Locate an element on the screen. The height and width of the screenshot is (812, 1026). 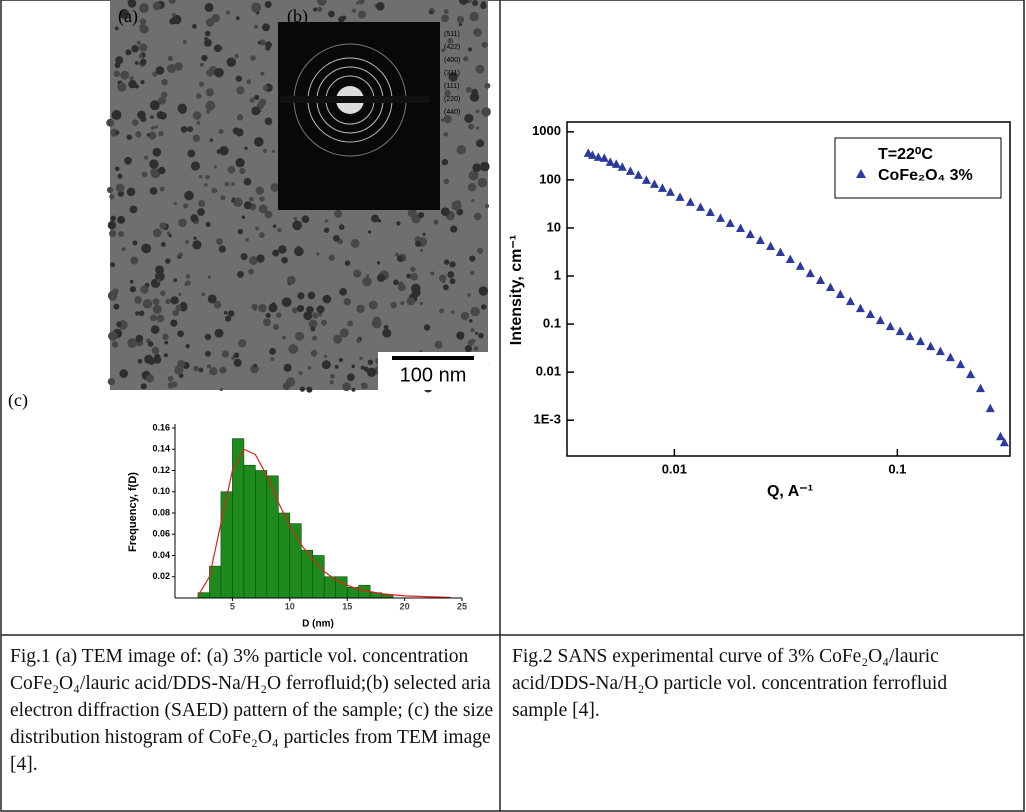
y-tick-label: 0.04 is located at coordinates (161, 555).